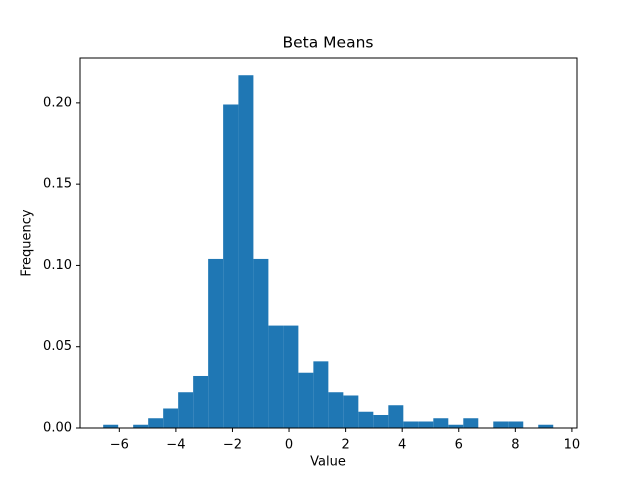 The height and width of the screenshot is (480, 640). I want to click on y-tick-label: 0.00, so click(57, 428).